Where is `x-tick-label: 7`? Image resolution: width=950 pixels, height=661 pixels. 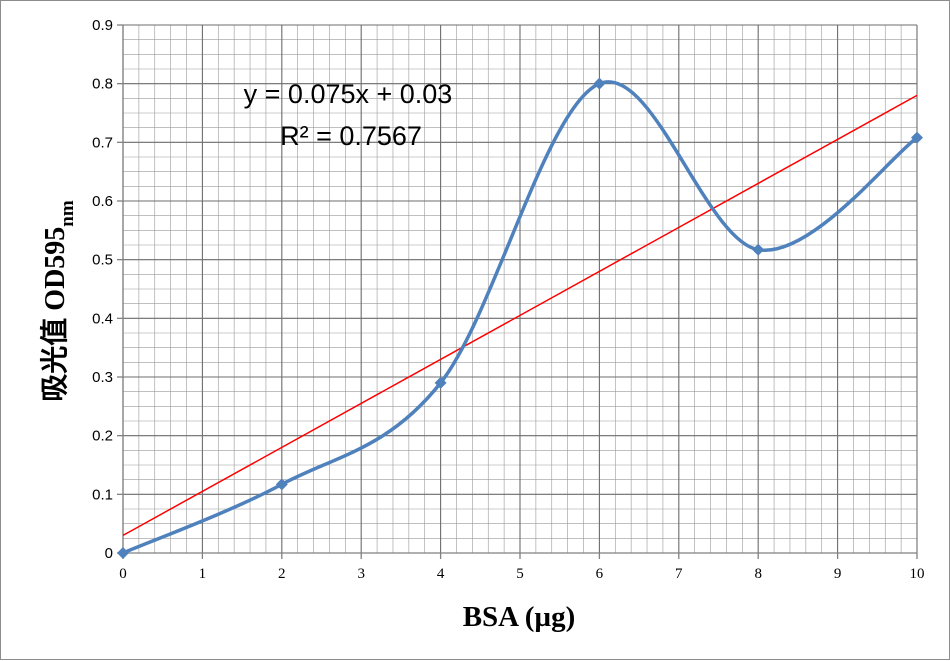 x-tick-label: 7 is located at coordinates (679, 574).